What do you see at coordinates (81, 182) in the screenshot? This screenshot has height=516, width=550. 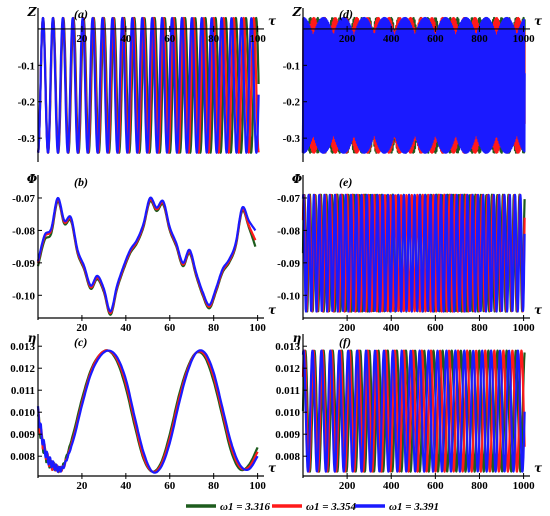 I see `panel-label: (b)` at bounding box center [81, 182].